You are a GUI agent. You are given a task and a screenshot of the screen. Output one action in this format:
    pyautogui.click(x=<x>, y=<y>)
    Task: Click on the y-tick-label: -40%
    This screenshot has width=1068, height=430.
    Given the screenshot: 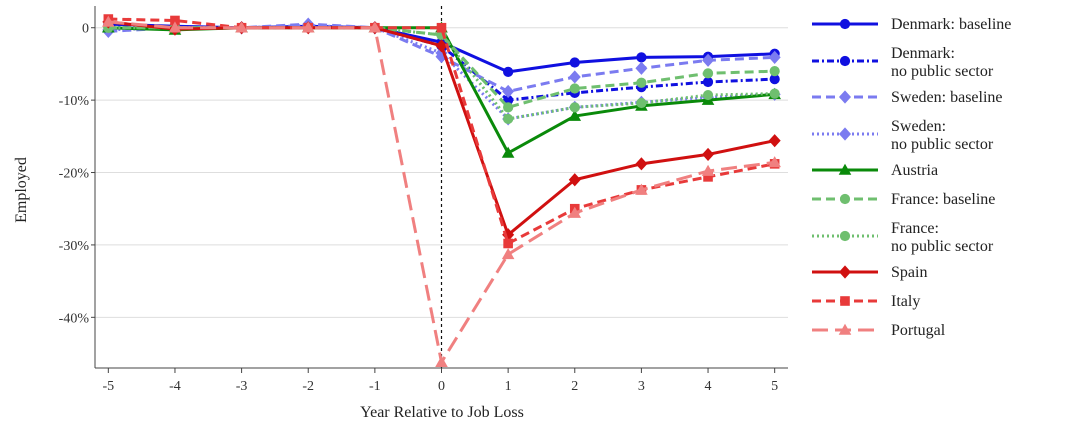 What is the action you would take?
    pyautogui.click(x=74, y=318)
    